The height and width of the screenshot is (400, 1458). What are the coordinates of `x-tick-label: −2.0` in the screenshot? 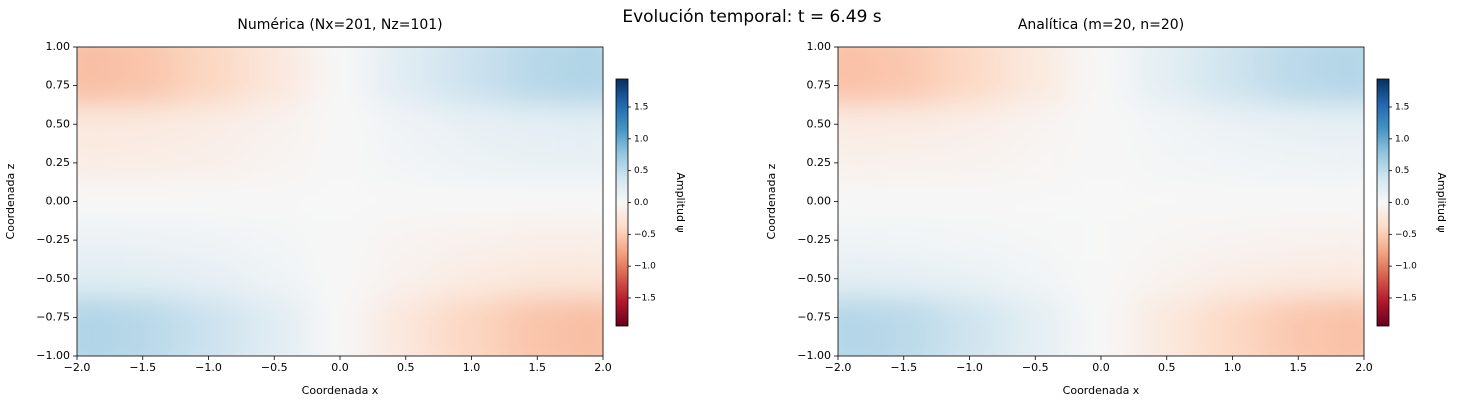 It's located at (838, 367).